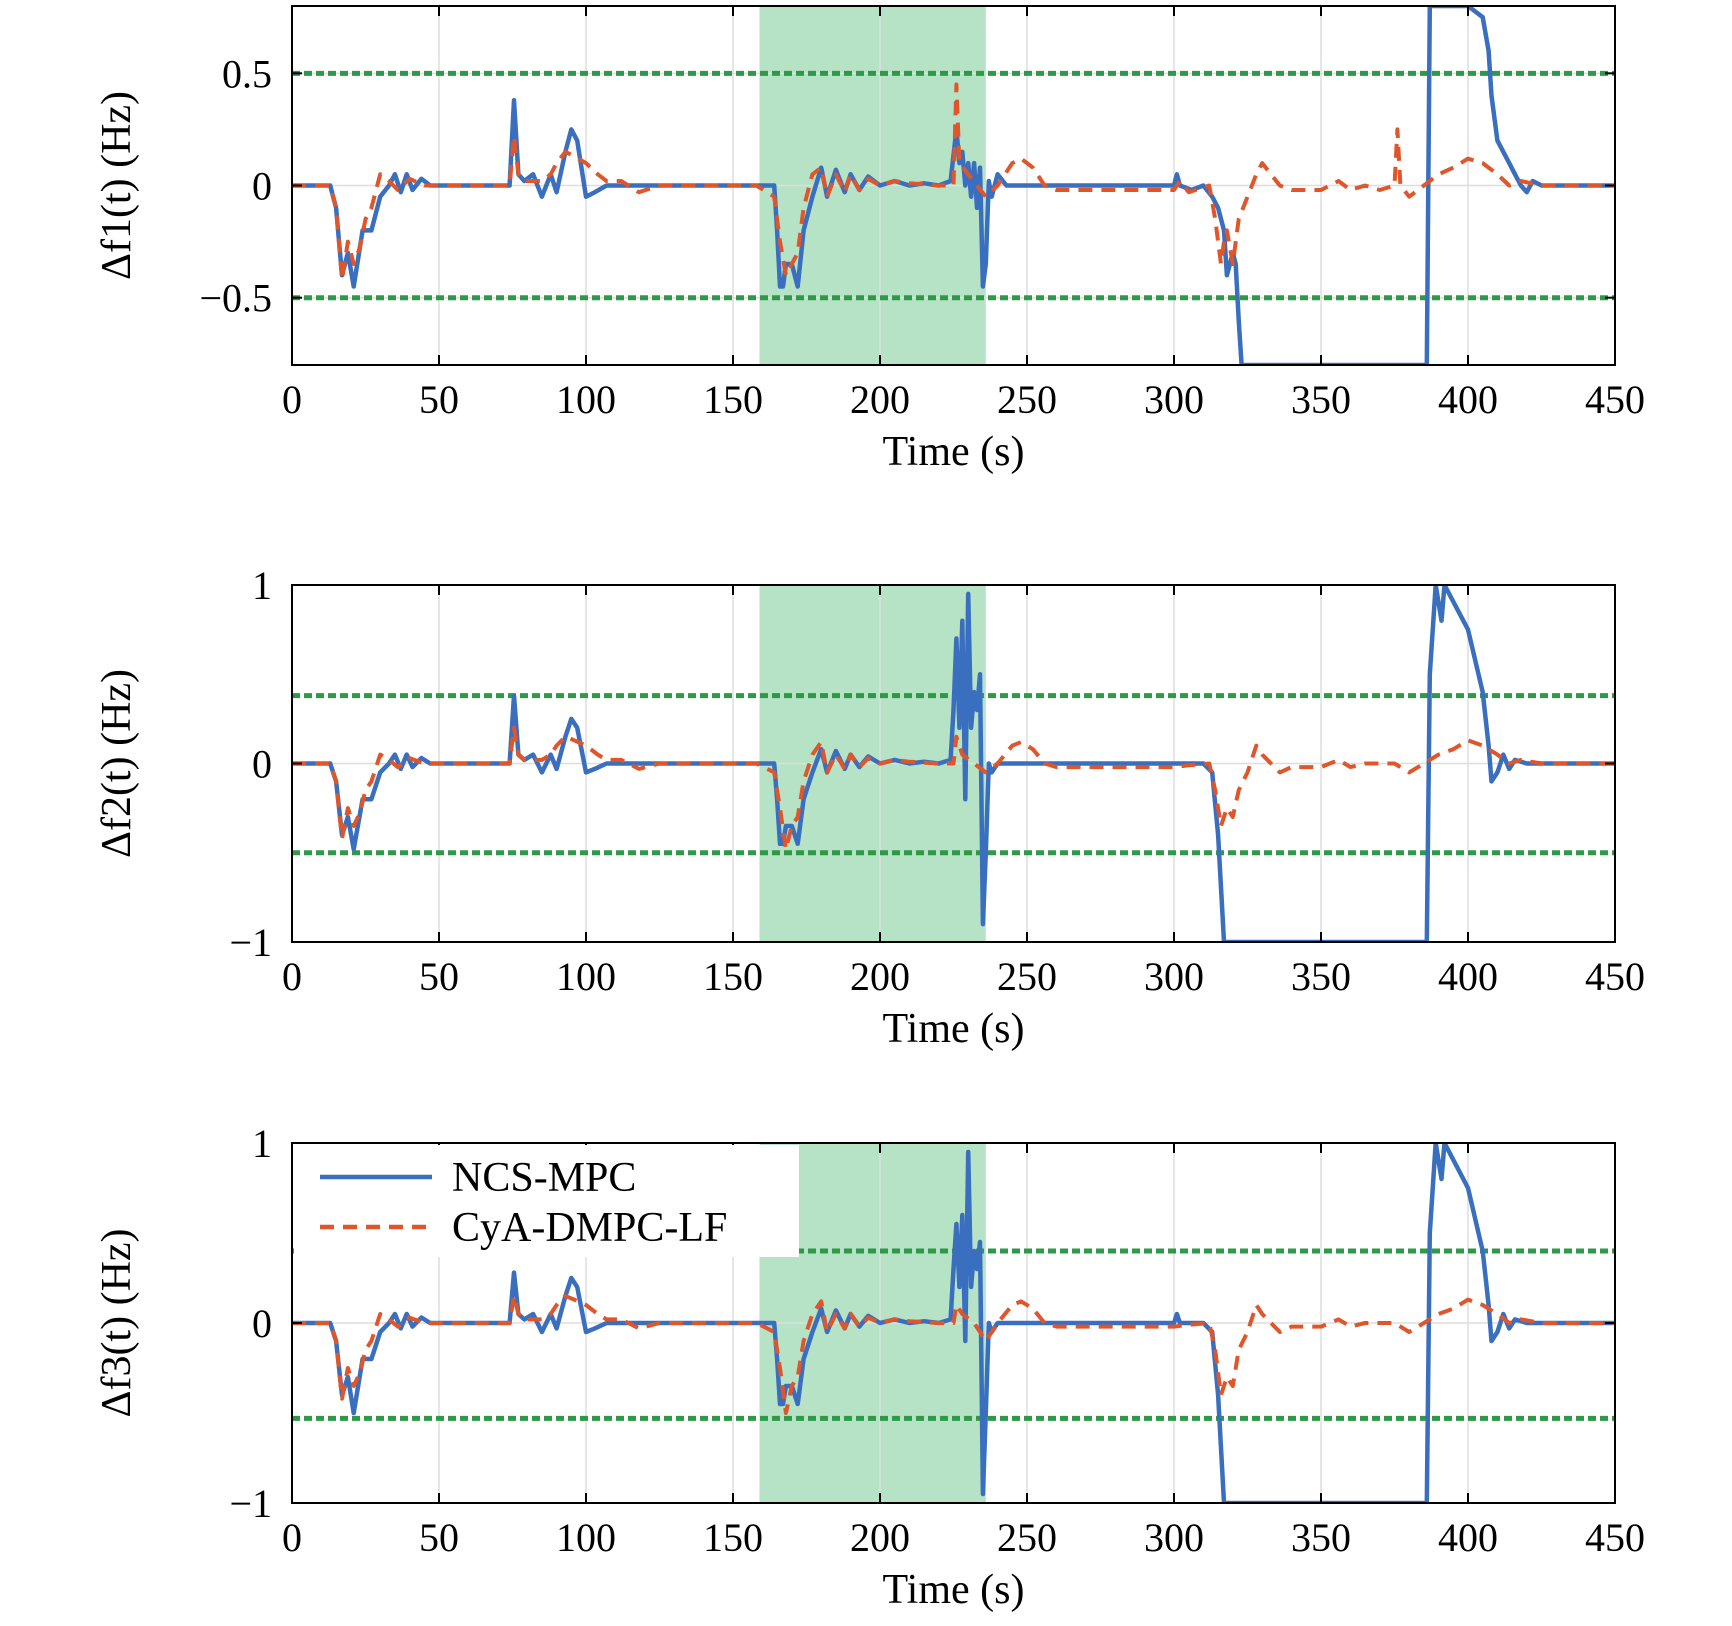 The image size is (1732, 1626). What do you see at coordinates (544, 1178) in the screenshot?
I see `legend-label: NCS-MPC` at bounding box center [544, 1178].